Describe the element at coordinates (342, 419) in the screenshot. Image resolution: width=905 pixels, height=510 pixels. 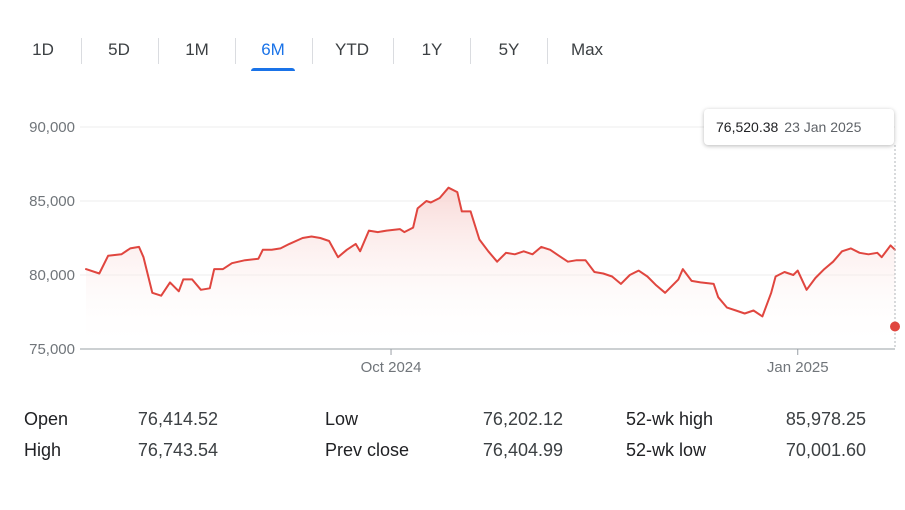
I see `stat-label-low: Low` at that location.